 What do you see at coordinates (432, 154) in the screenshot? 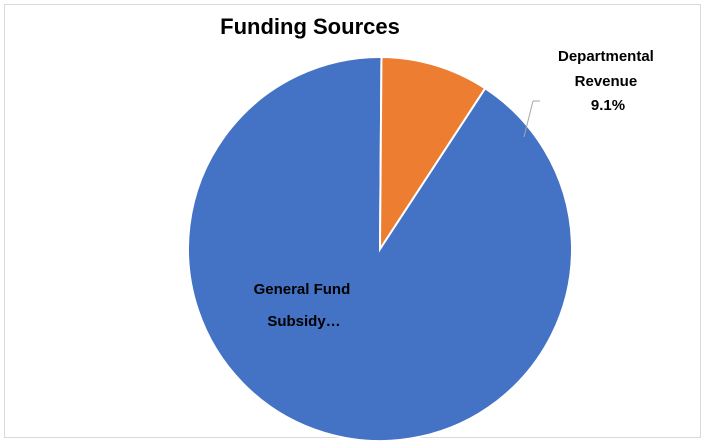
I see `pie-slice-departmental-revenue` at bounding box center [432, 154].